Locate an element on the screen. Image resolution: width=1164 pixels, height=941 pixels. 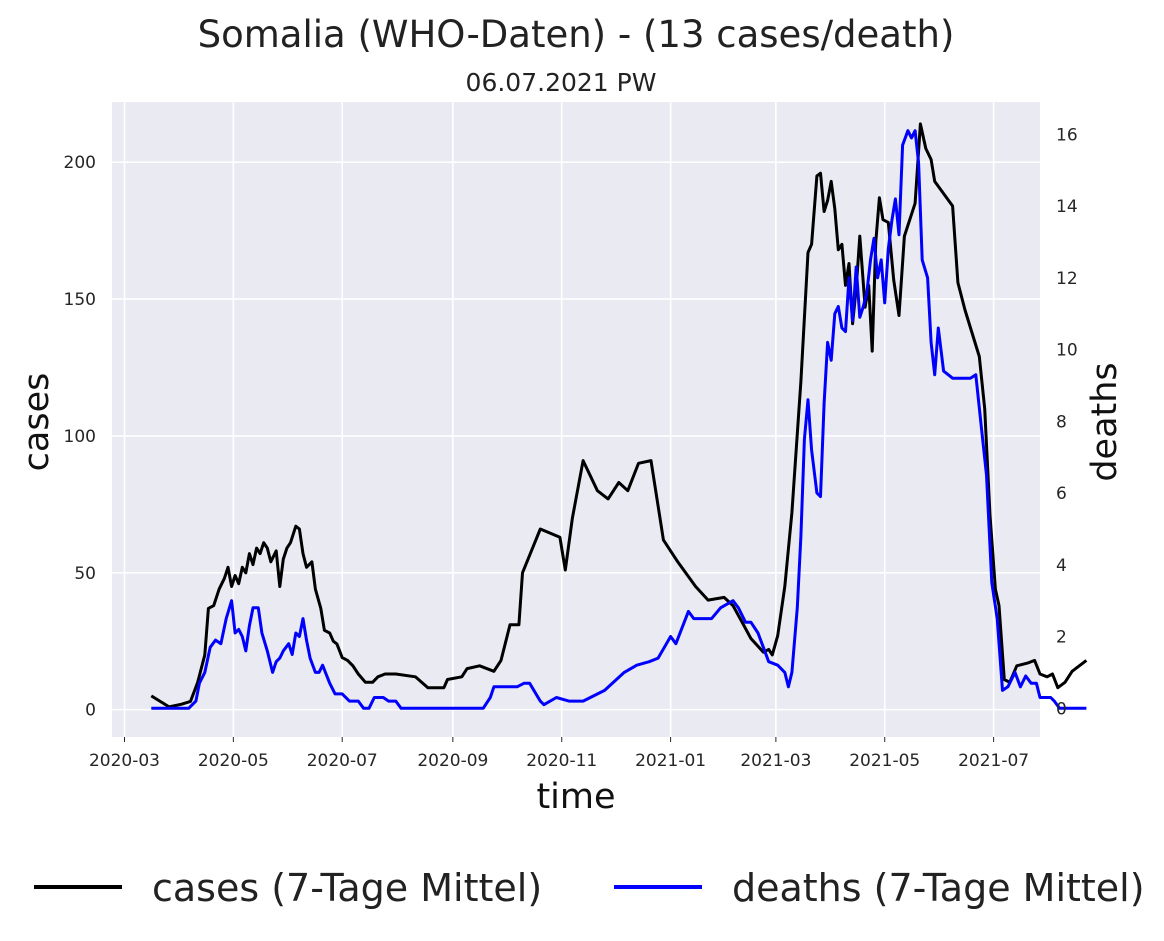
x-tick-label: 2020-03 is located at coordinates (124, 761).